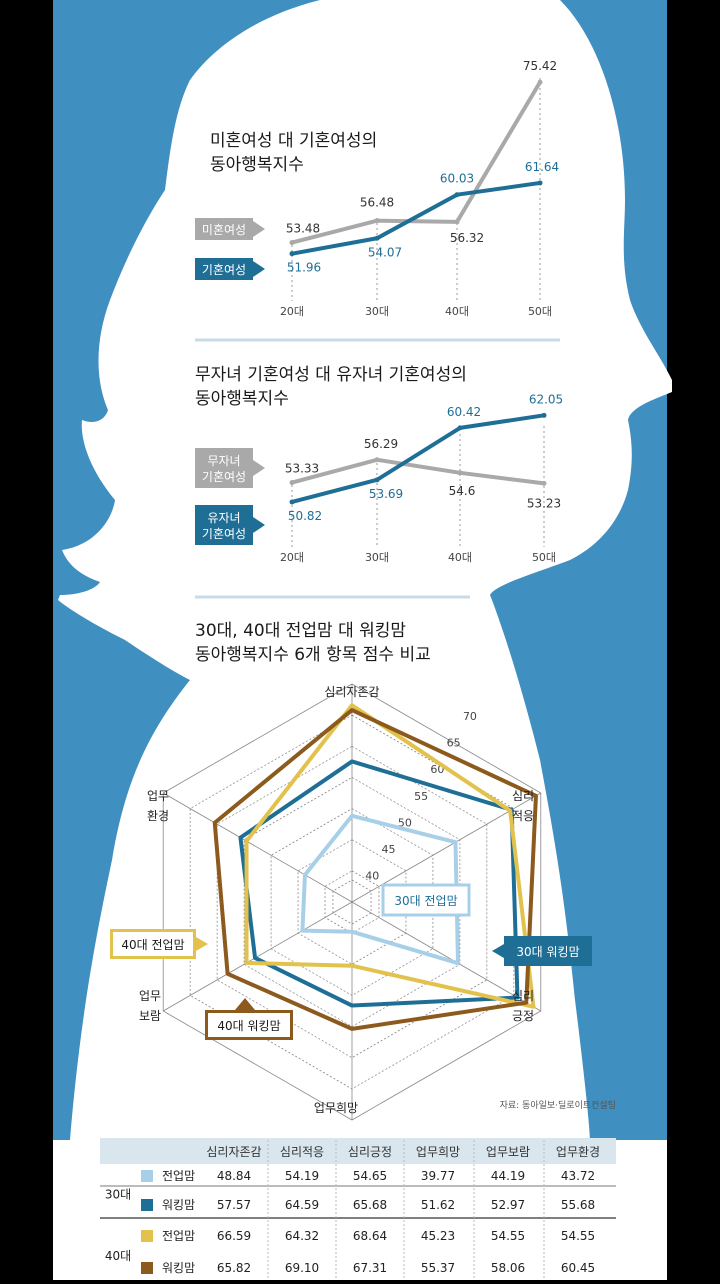 This screenshot has width=720, height=1284. Describe the element at coordinates (158, 796) in the screenshot. I see `radar-axis-label: 업무` at that location.